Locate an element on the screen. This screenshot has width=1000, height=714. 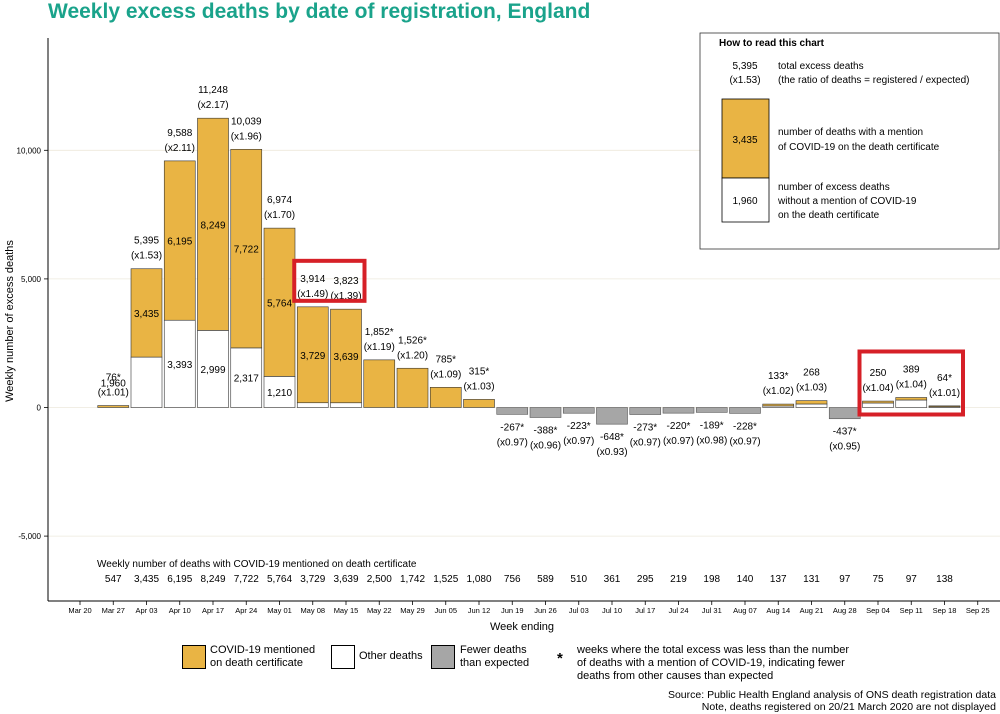
x-tick-label: May 08 is located at coordinates (312, 610).